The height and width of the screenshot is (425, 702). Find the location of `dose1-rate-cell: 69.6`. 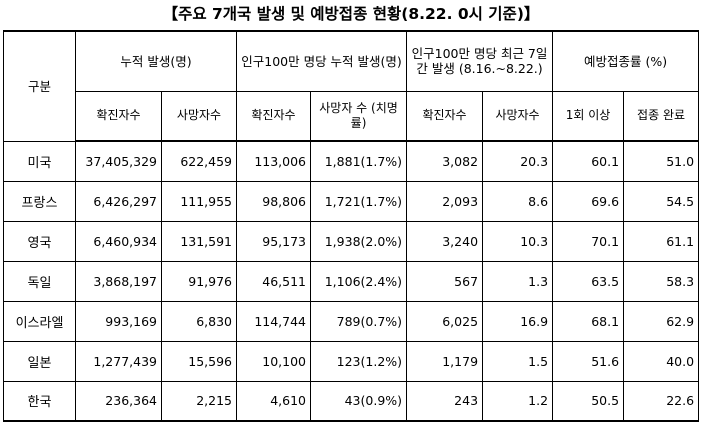

dose1-rate-cell: 69.6 is located at coordinates (588, 201).